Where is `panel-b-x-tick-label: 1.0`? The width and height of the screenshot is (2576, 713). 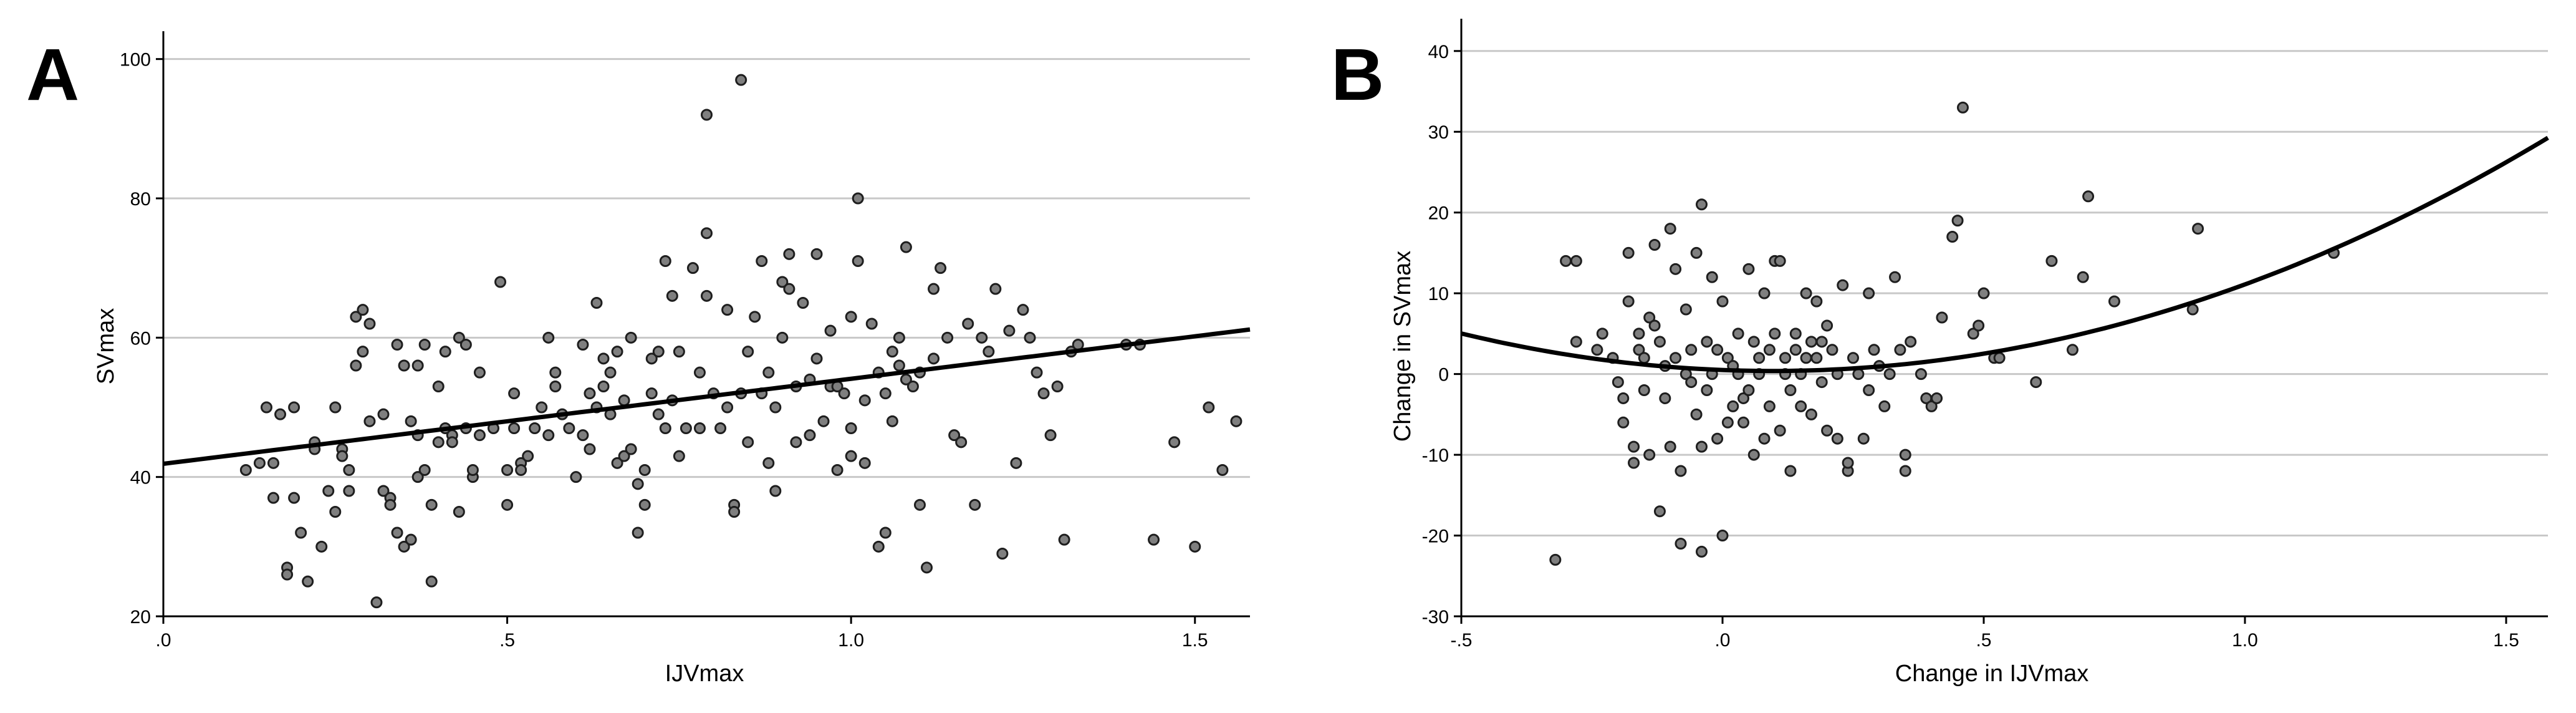 panel-b-x-tick-label: 1.0 is located at coordinates (2245, 640).